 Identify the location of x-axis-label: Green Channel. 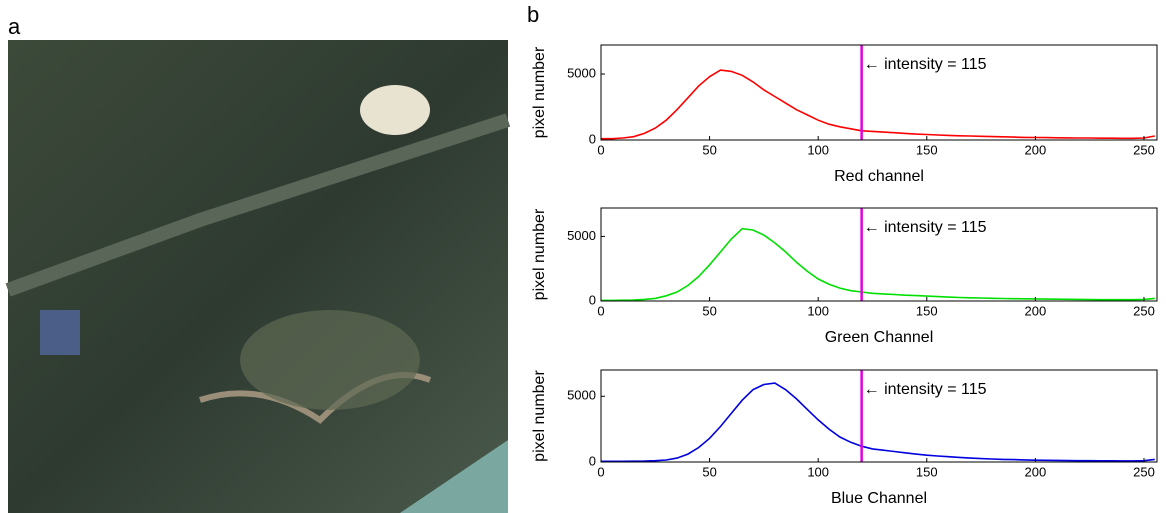
(879, 337).